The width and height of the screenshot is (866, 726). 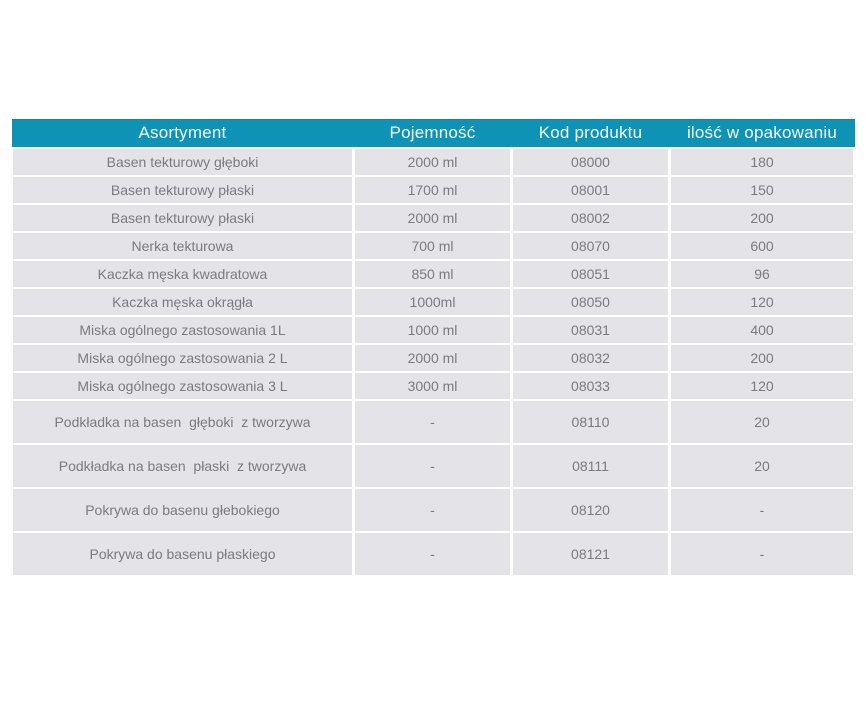 What do you see at coordinates (590, 465) in the screenshot?
I see `cell-kod-produktu: 08111` at bounding box center [590, 465].